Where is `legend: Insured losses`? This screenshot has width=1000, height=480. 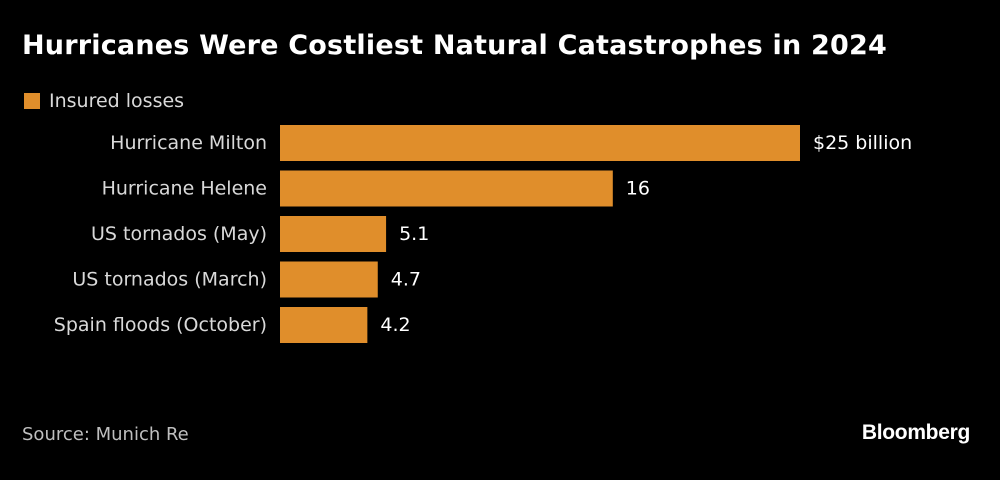 legend: Insured losses is located at coordinates (104, 101).